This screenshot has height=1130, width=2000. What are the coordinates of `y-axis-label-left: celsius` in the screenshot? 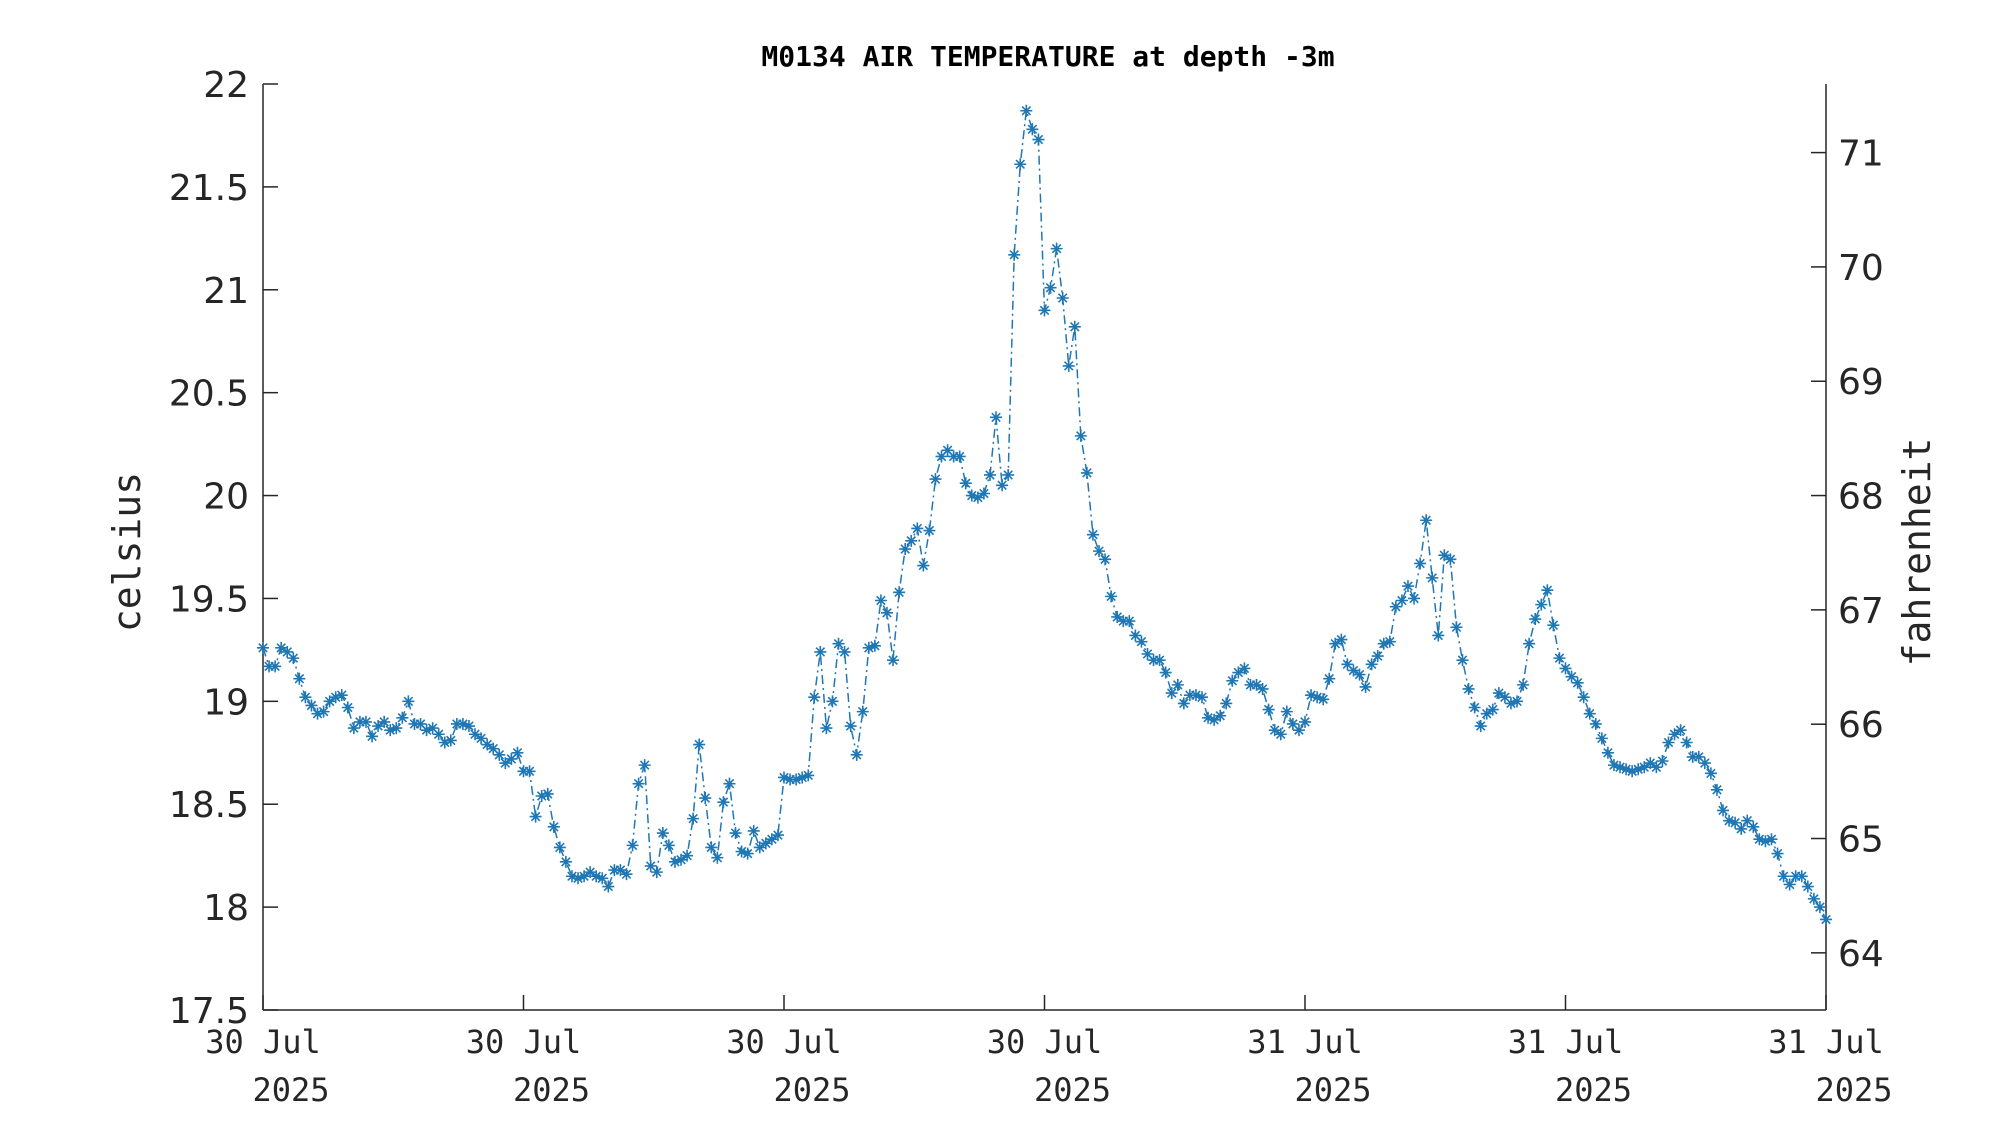 It's located at (127, 552).